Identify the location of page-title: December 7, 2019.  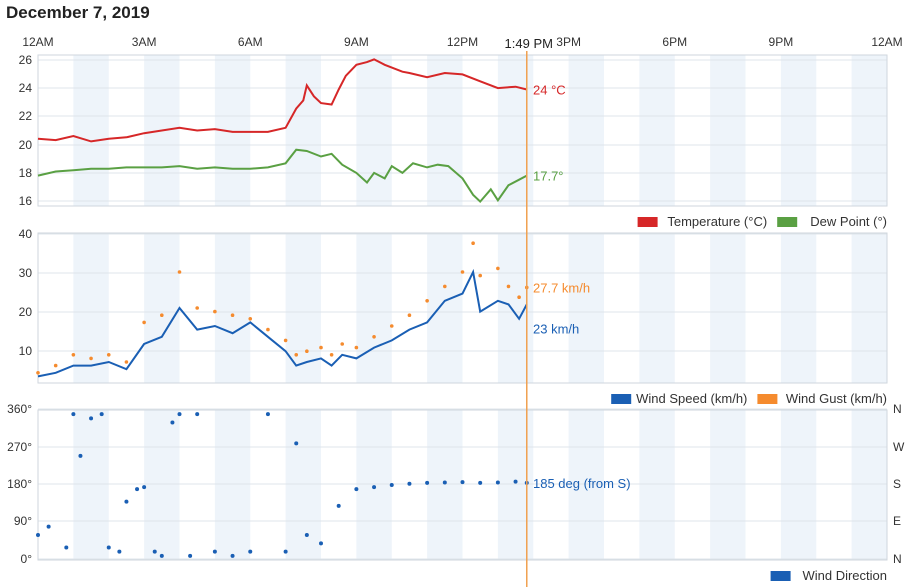
(78, 12).